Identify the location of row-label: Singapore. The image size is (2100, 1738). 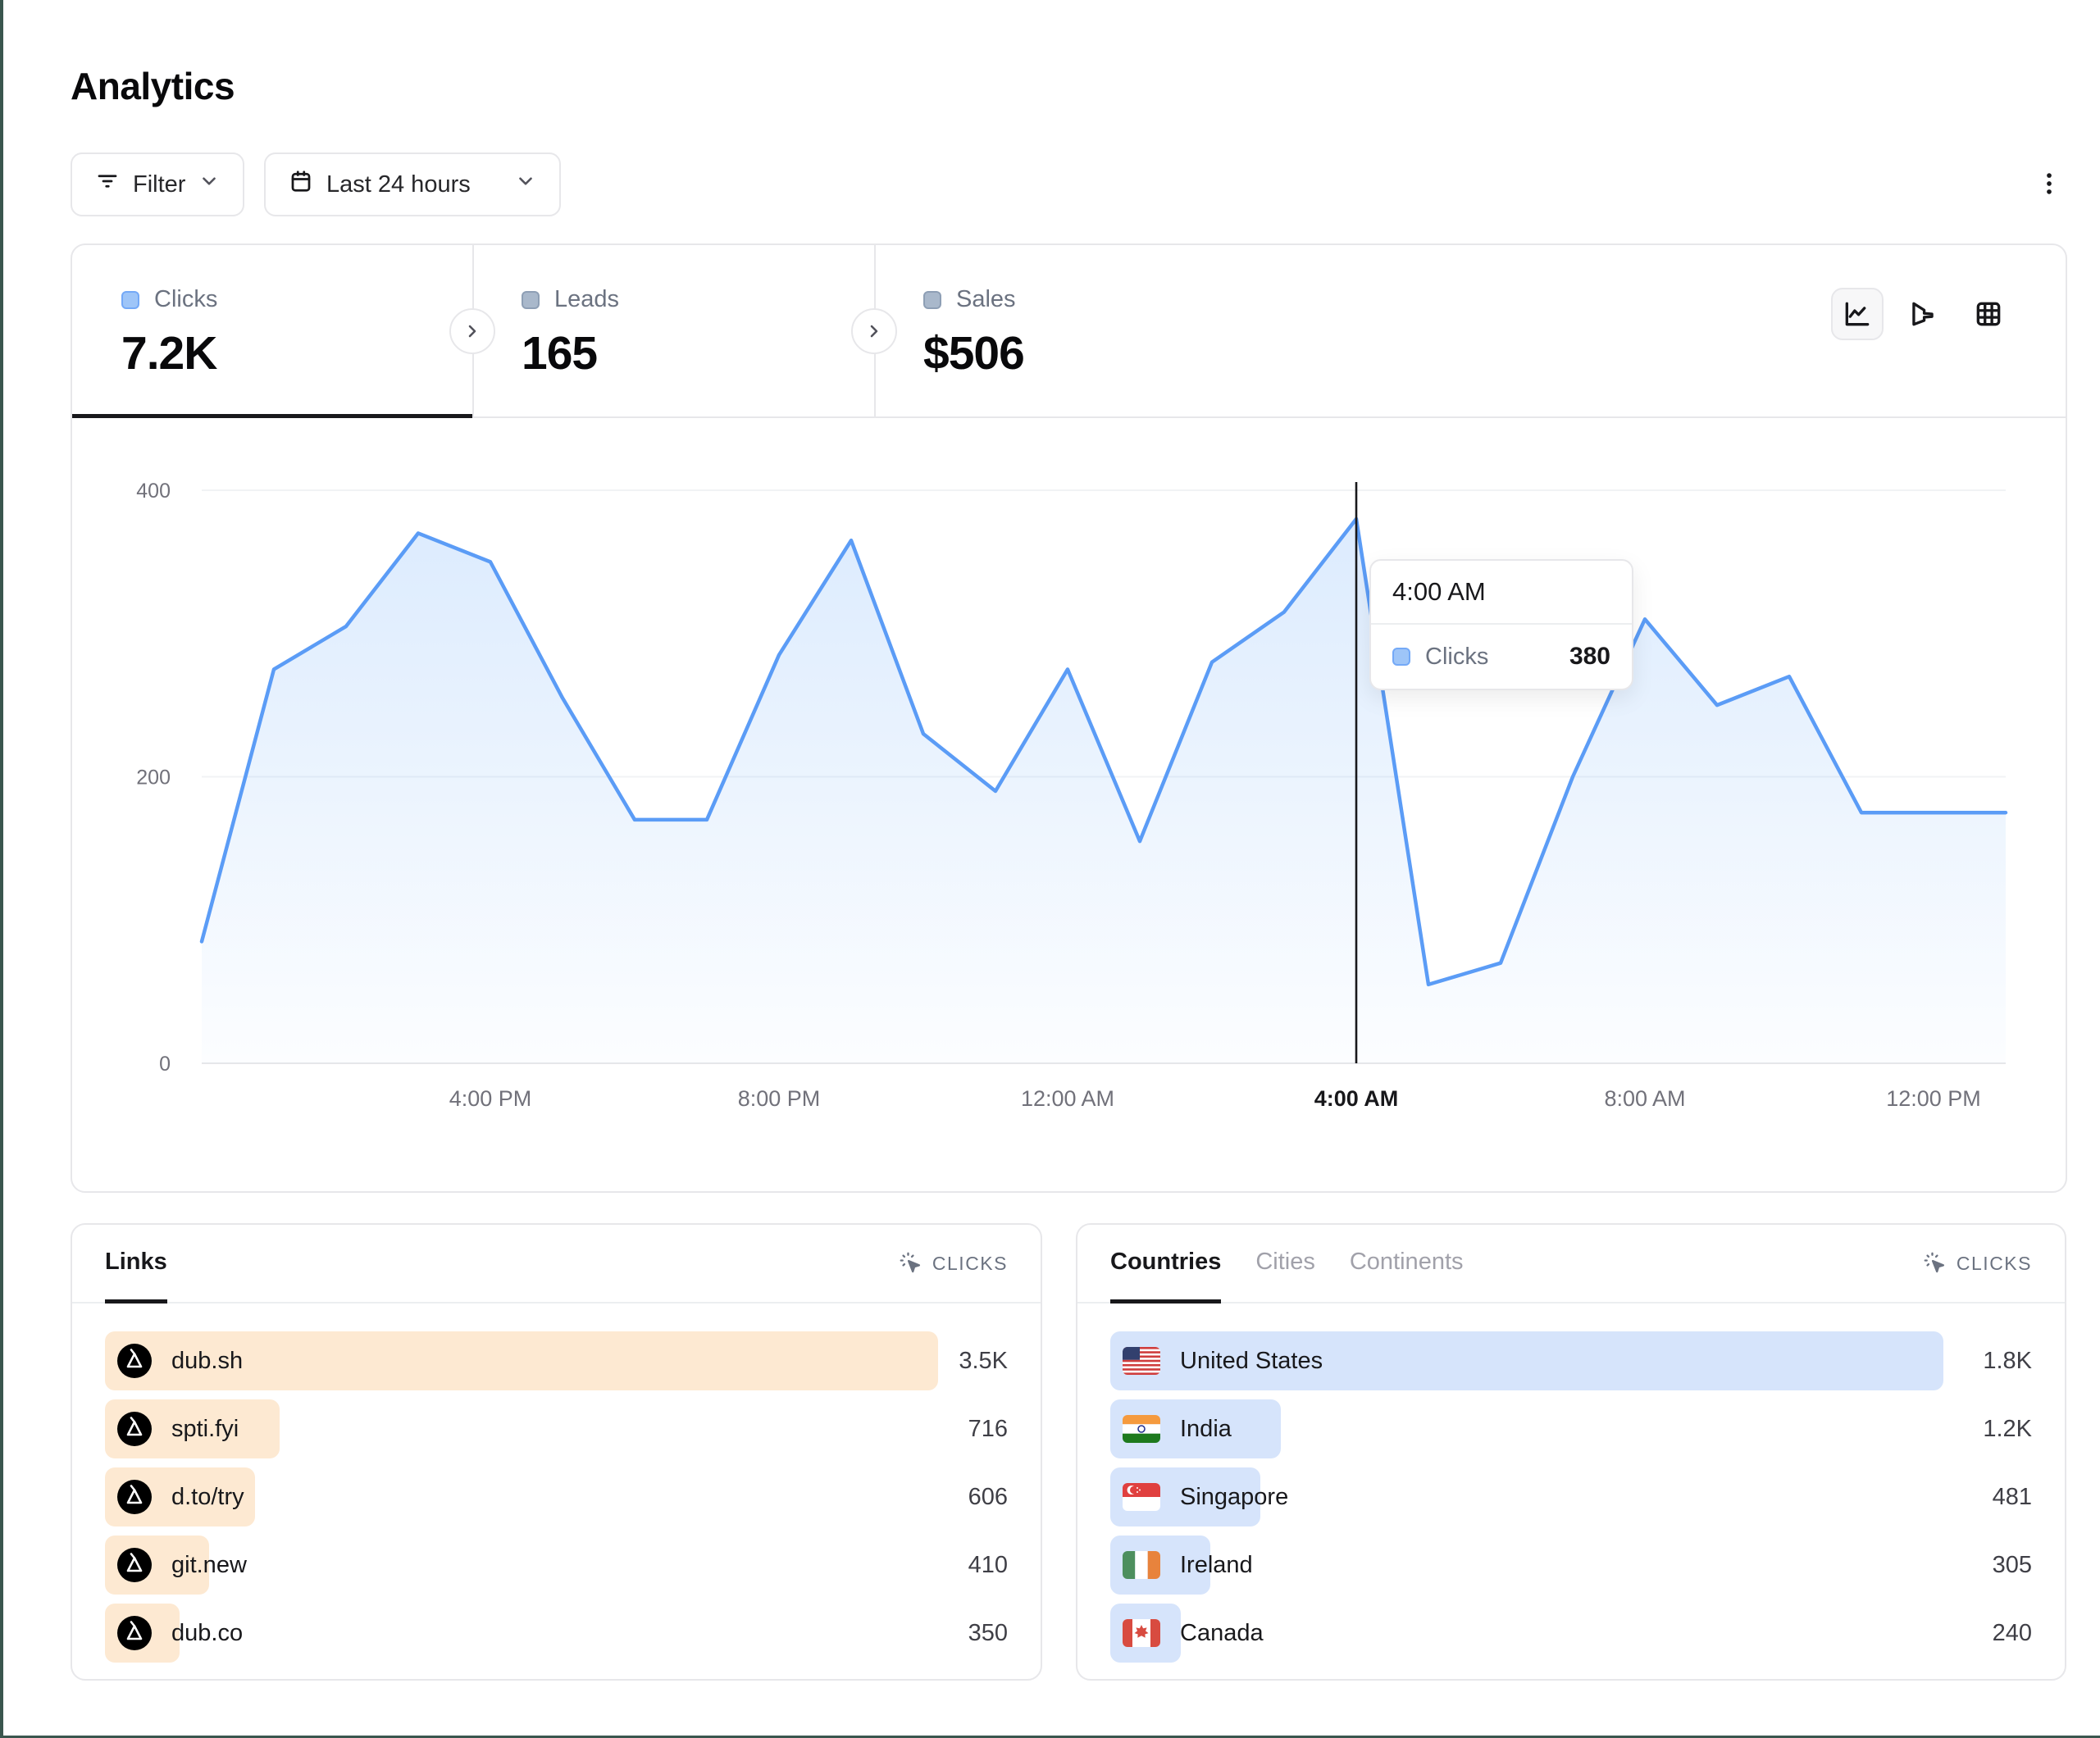
(1234, 1496).